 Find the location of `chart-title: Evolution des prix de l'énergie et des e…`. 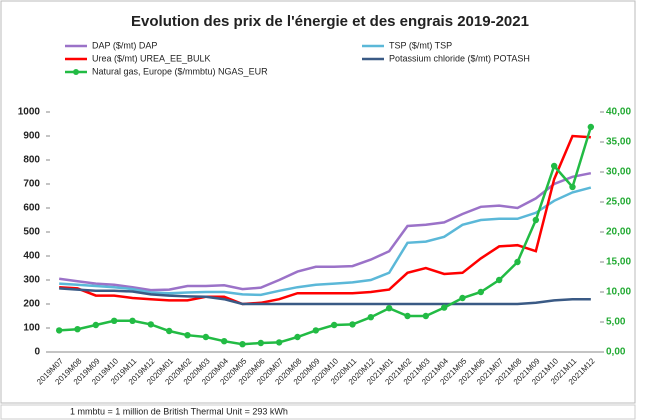

chart-title: Evolution des prix de l'énergie et des e… is located at coordinates (330, 21).